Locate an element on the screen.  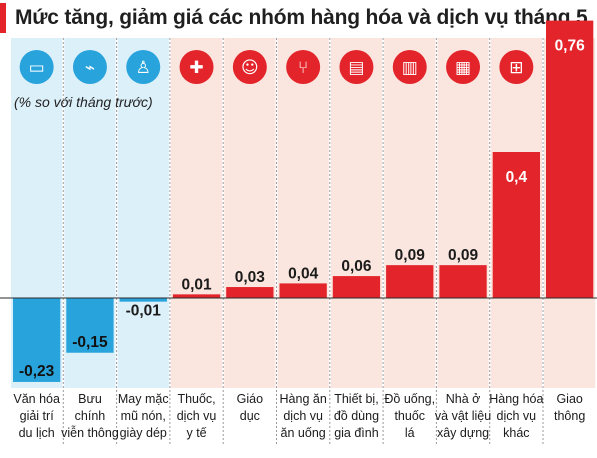
category-label: du lịch is located at coordinates (37, 433).